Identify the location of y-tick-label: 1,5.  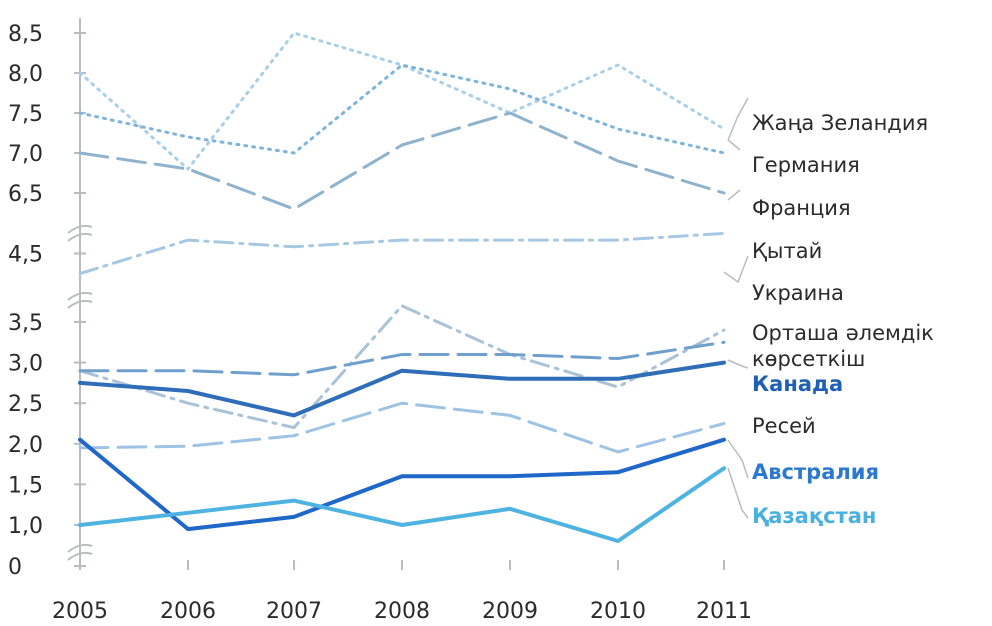
(25, 485).